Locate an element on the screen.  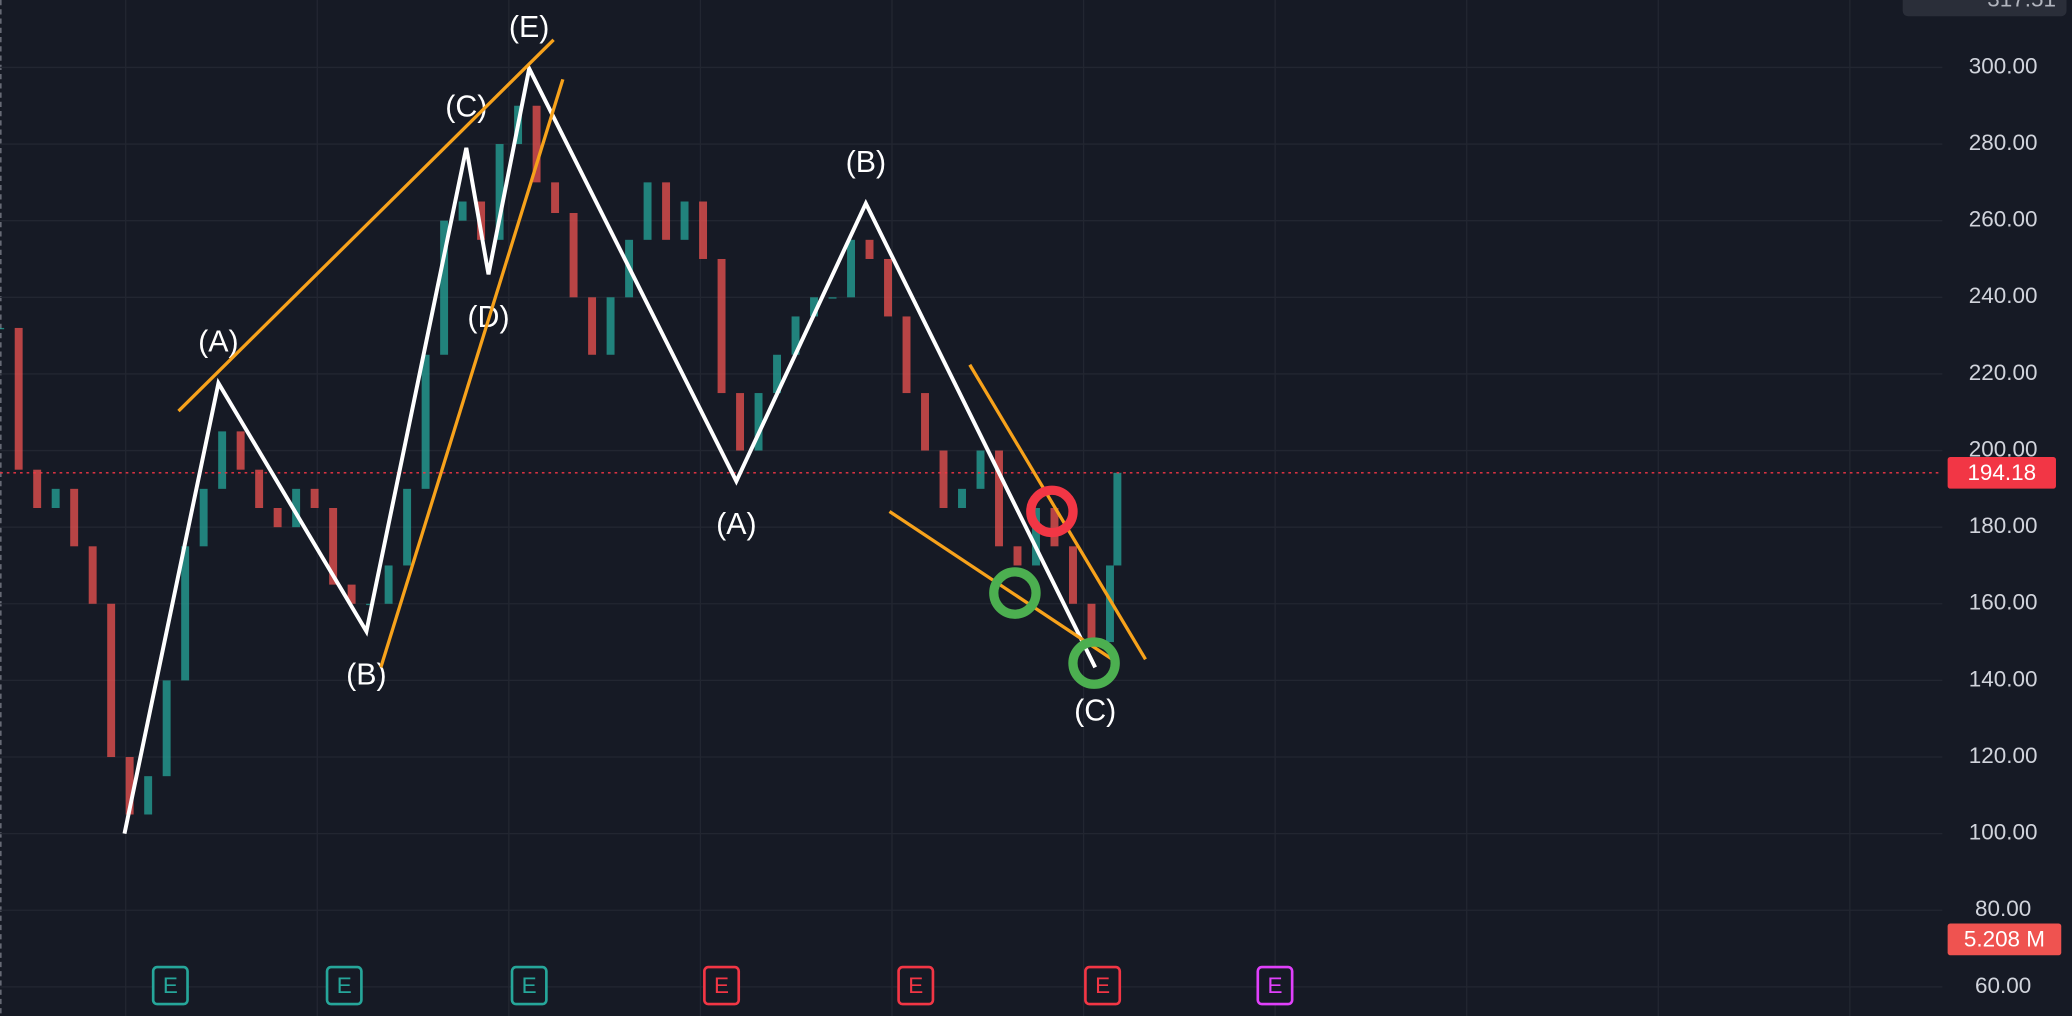
last-price-label: 194.18 is located at coordinates (2001, 472).